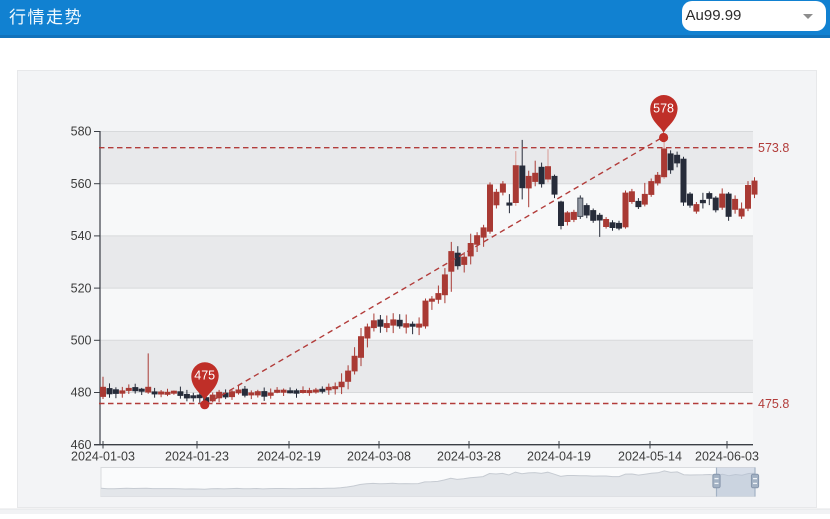  I want to click on svg-text: 540, so click(81, 236).